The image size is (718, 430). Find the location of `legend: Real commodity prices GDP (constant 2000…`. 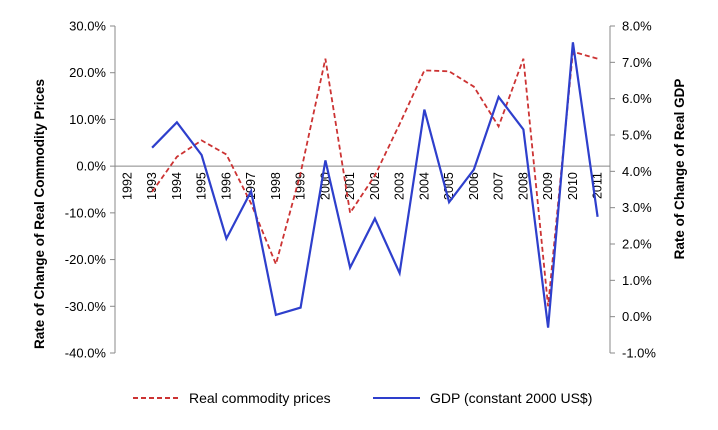

legend: Real commodity prices GDP (constant 2000… is located at coordinates (362, 398).